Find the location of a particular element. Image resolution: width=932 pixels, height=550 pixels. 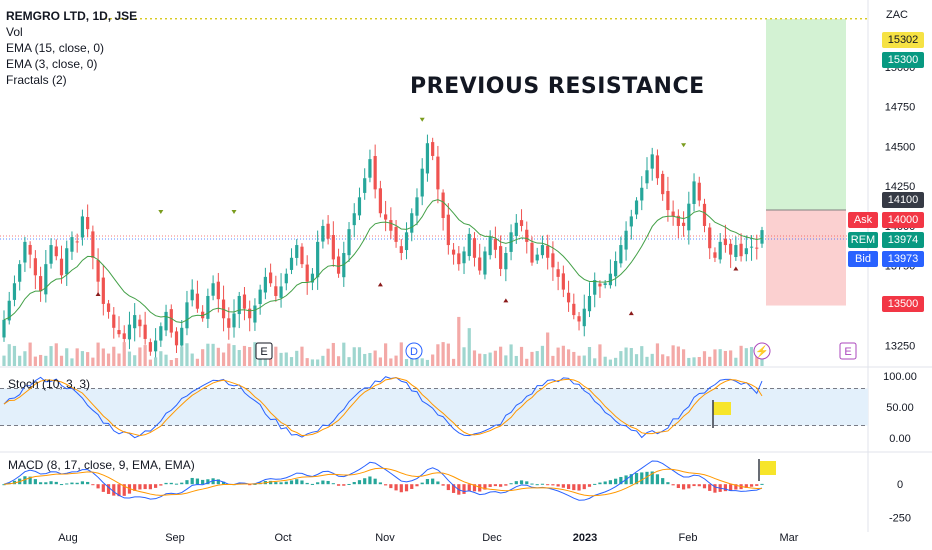

stoch-axis-tick: 0.00 is located at coordinates (899, 439).